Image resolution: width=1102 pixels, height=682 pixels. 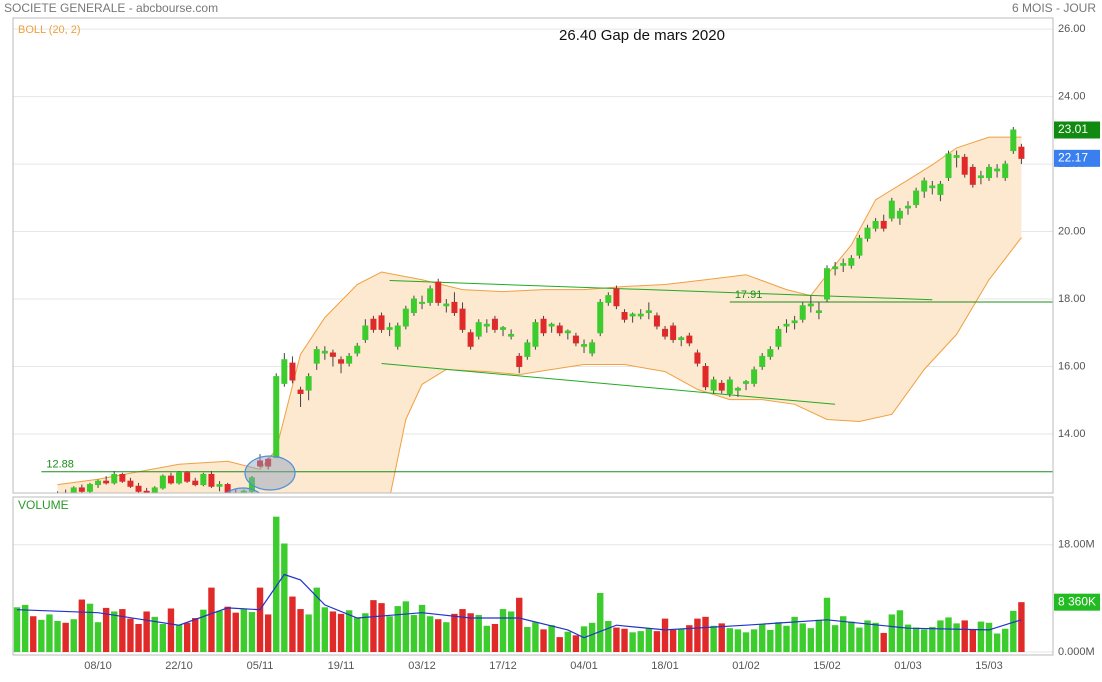 What do you see at coordinates (608, 384) in the screenshot?
I see `trendline` at bounding box center [608, 384].